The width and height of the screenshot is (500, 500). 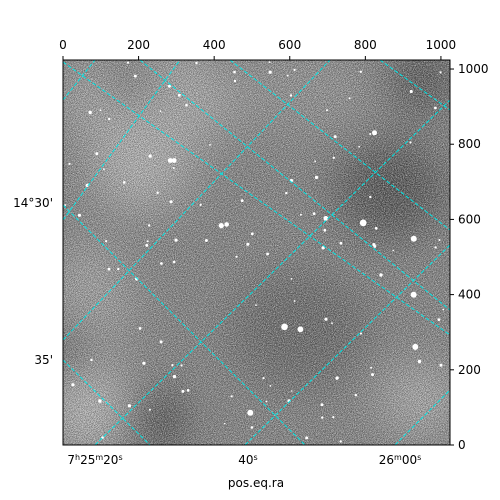 What do you see at coordinates (244, 460) in the screenshot?
I see `ra-axis: 7h25m20s 40s 26m00s` at bounding box center [244, 460].